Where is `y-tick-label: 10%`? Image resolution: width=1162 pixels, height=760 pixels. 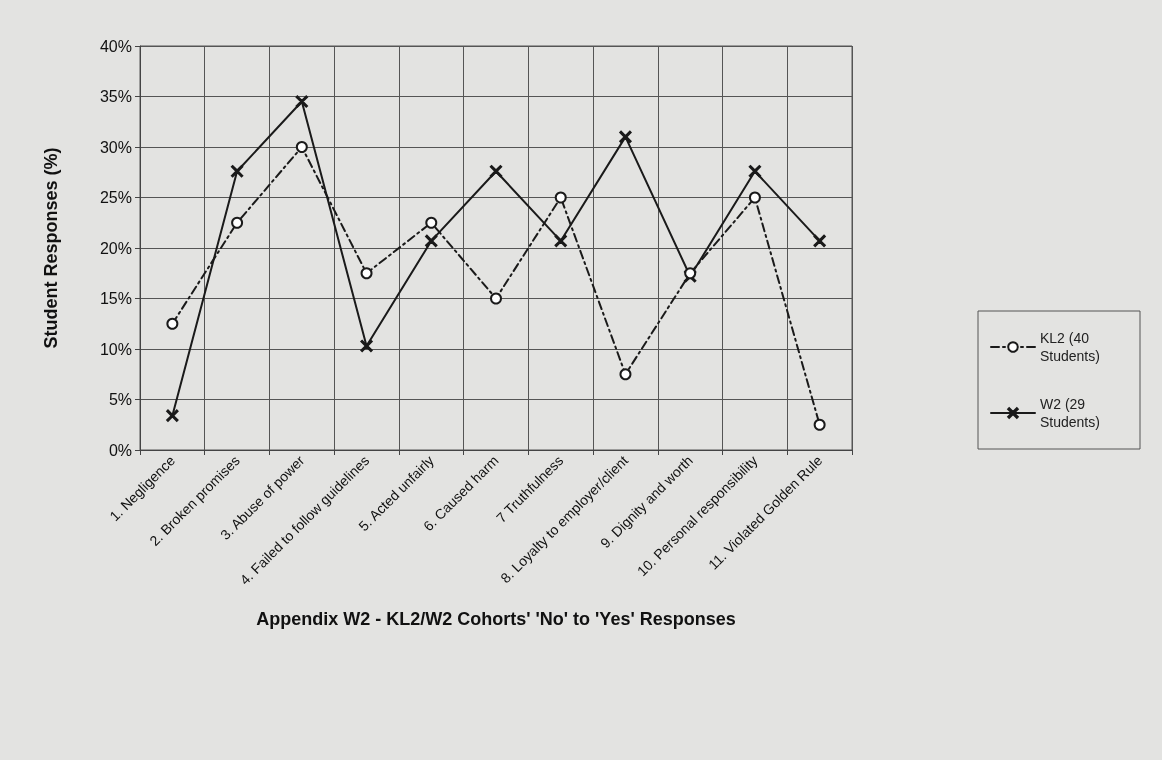
y-tick-label: 10% is located at coordinates (115, 349).